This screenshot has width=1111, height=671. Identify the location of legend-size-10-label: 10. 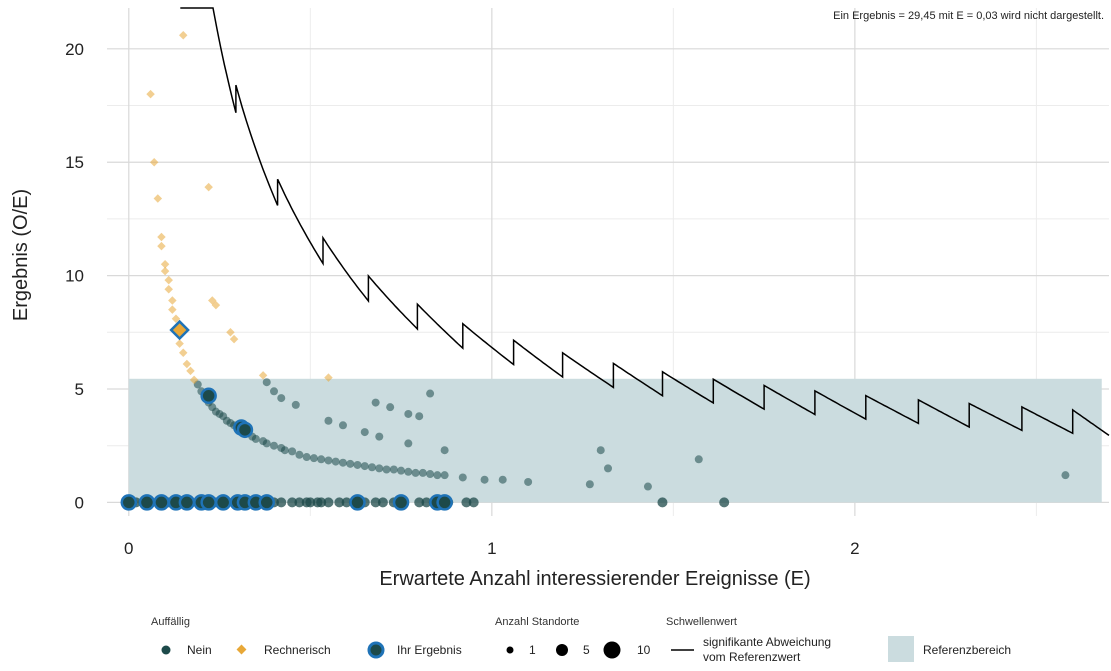
(644, 650).